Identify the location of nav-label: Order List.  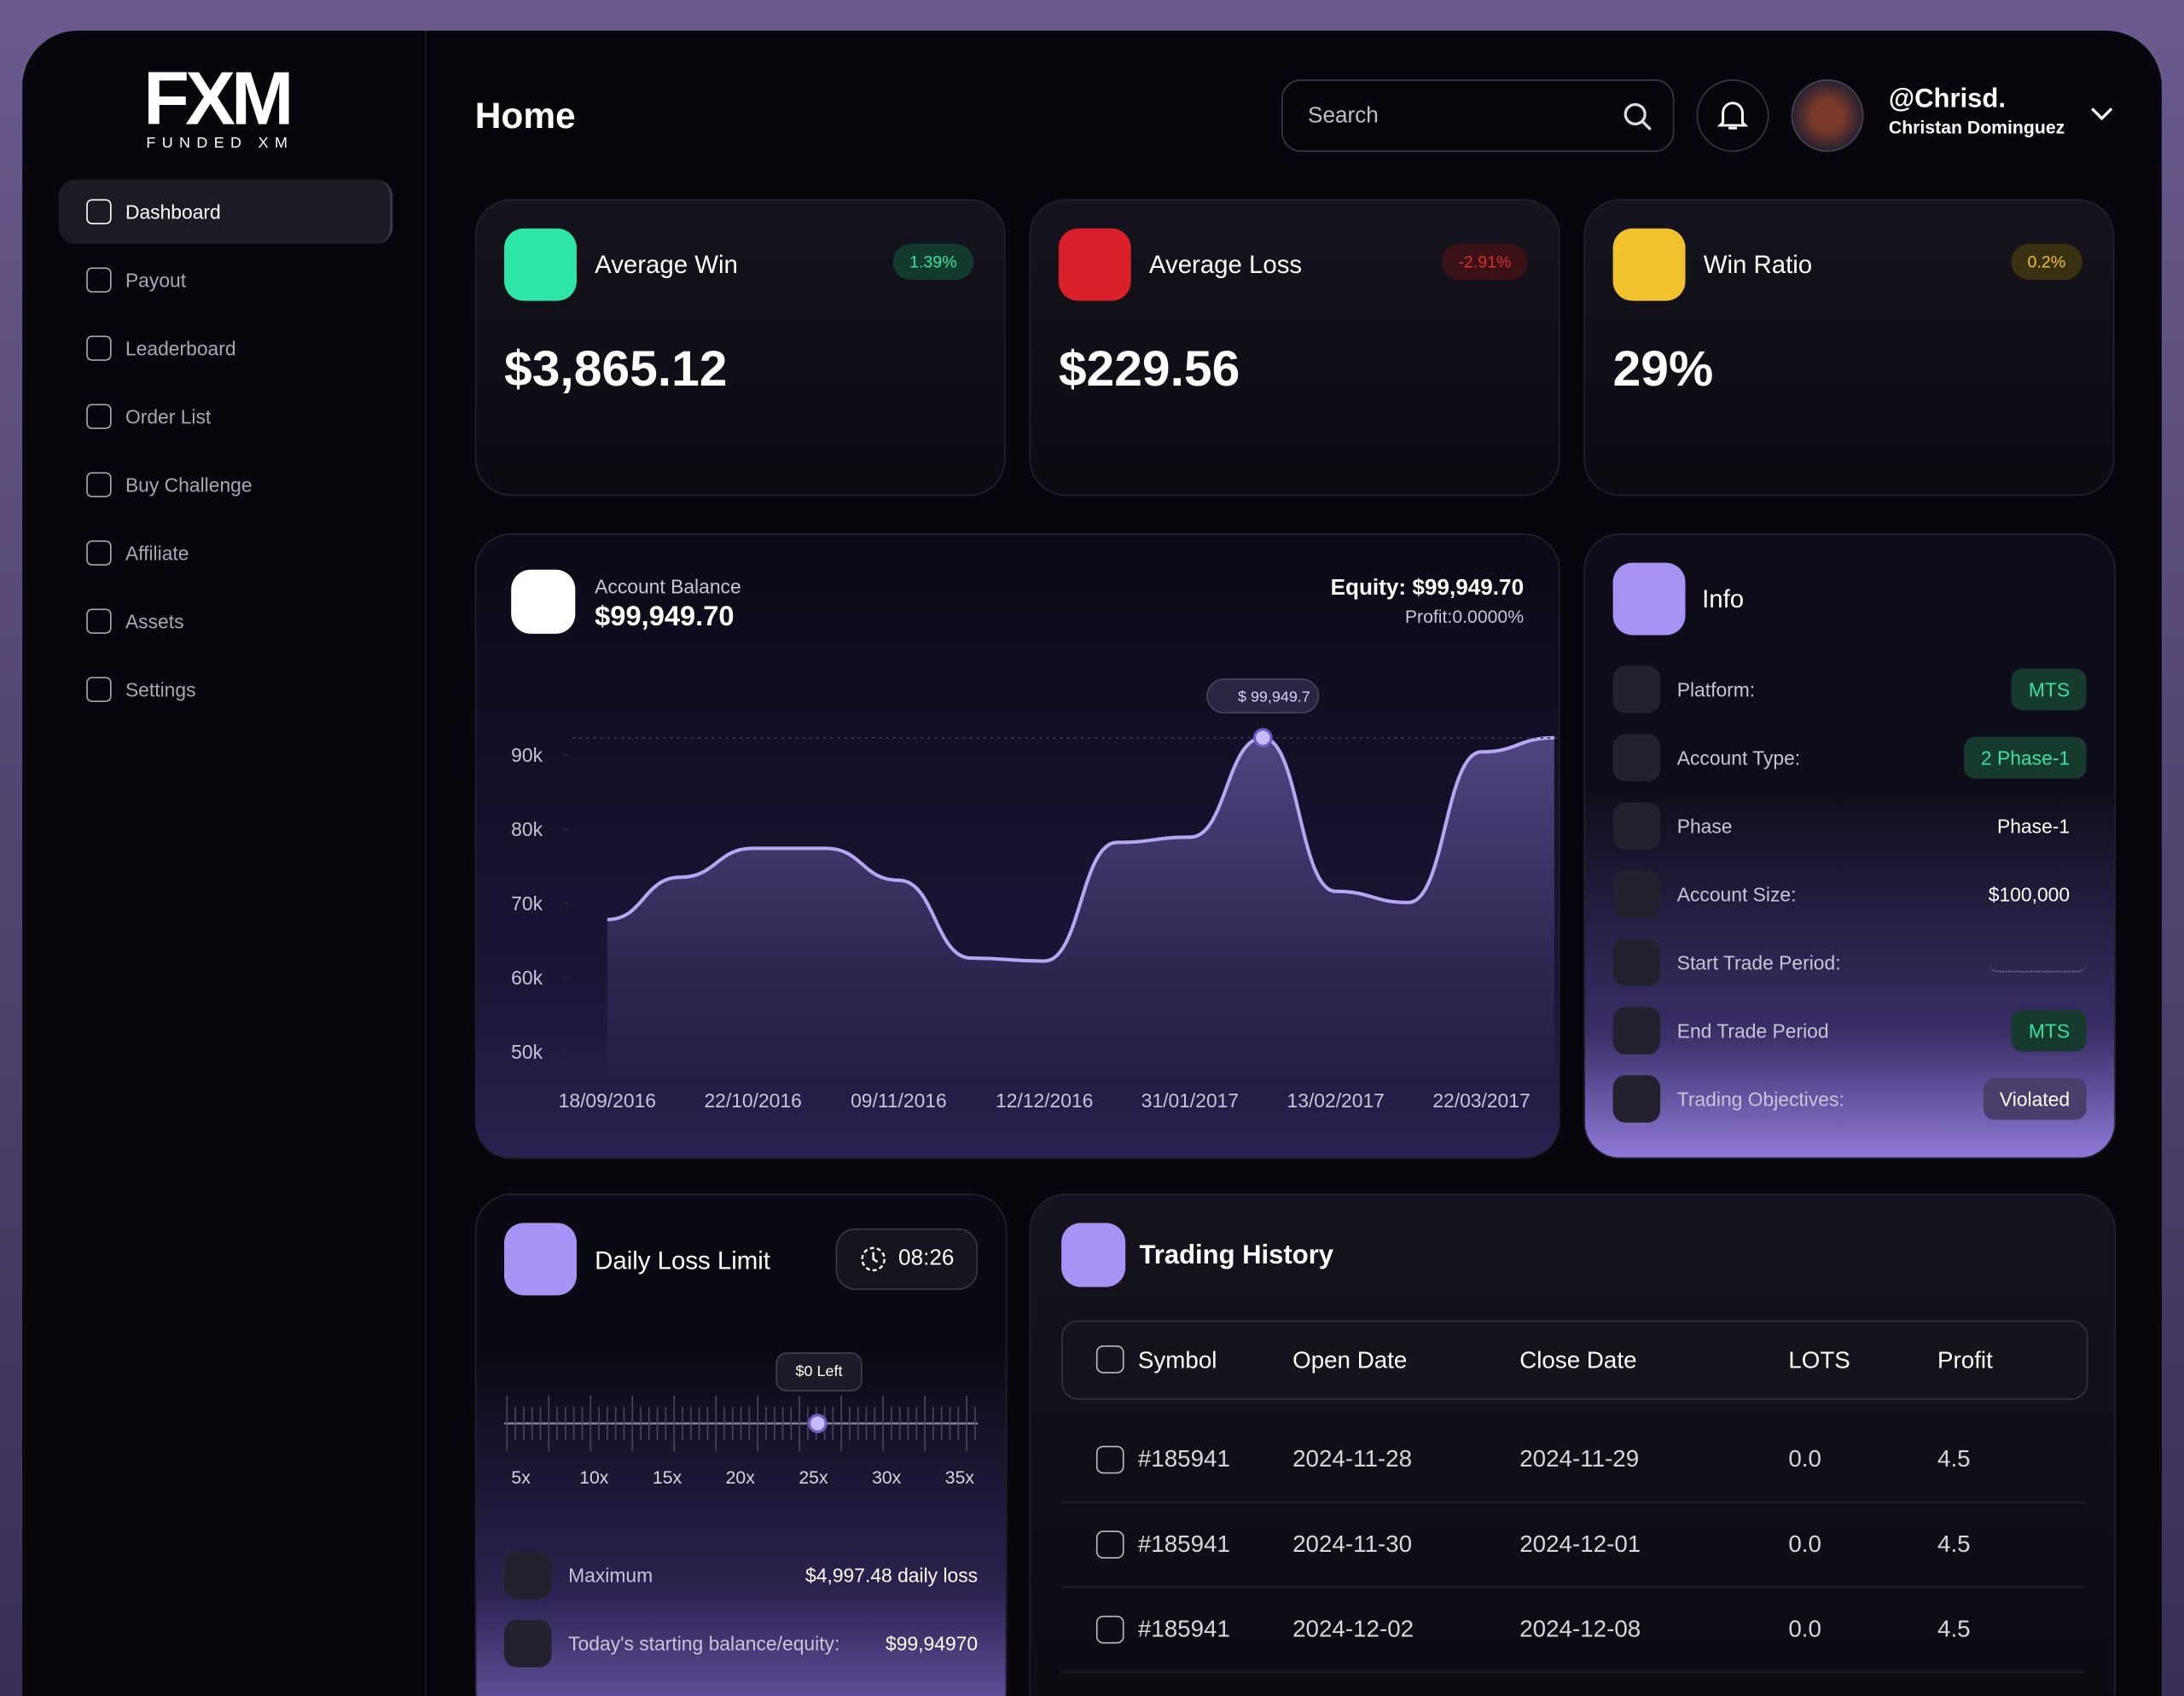
(168, 417).